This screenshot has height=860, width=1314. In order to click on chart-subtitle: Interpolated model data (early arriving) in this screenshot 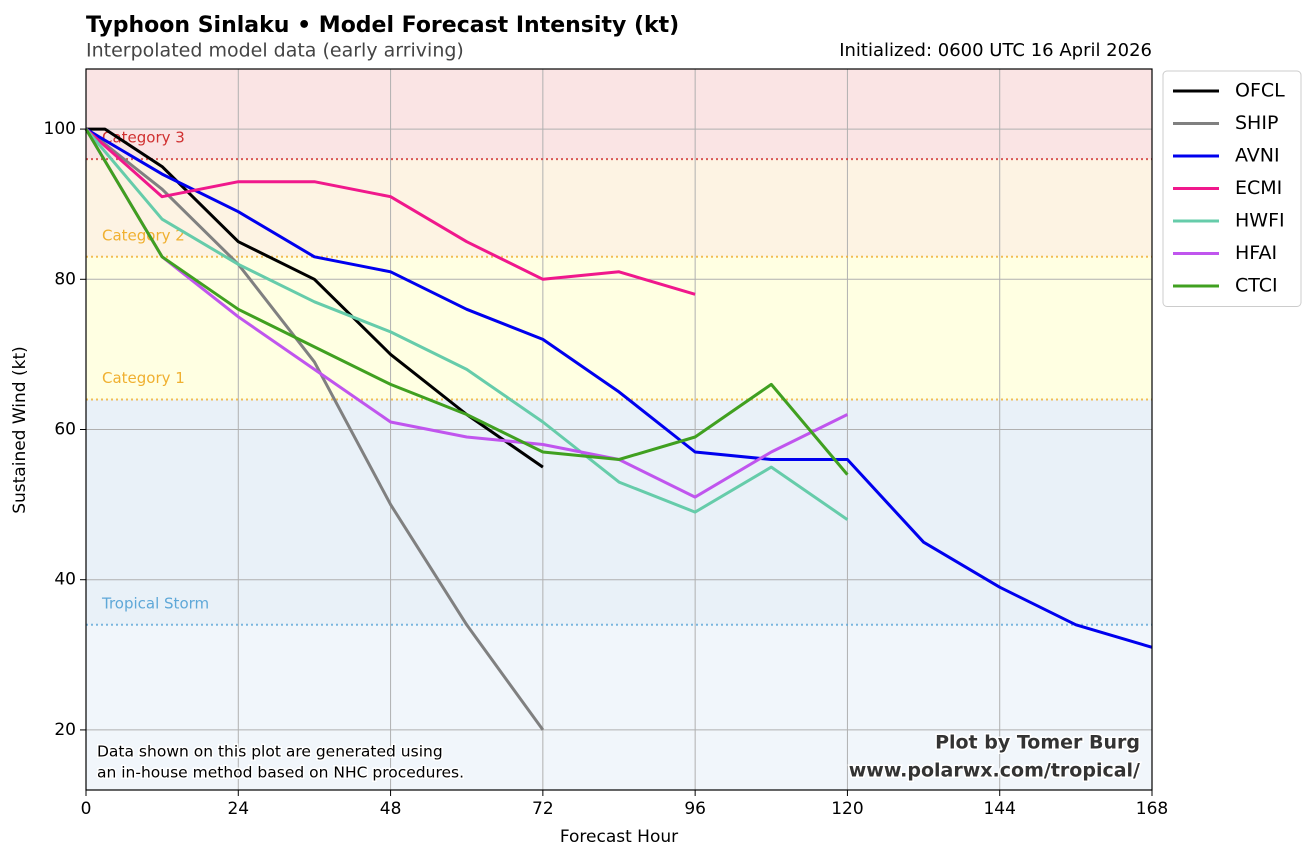, I will do `click(275, 51)`.